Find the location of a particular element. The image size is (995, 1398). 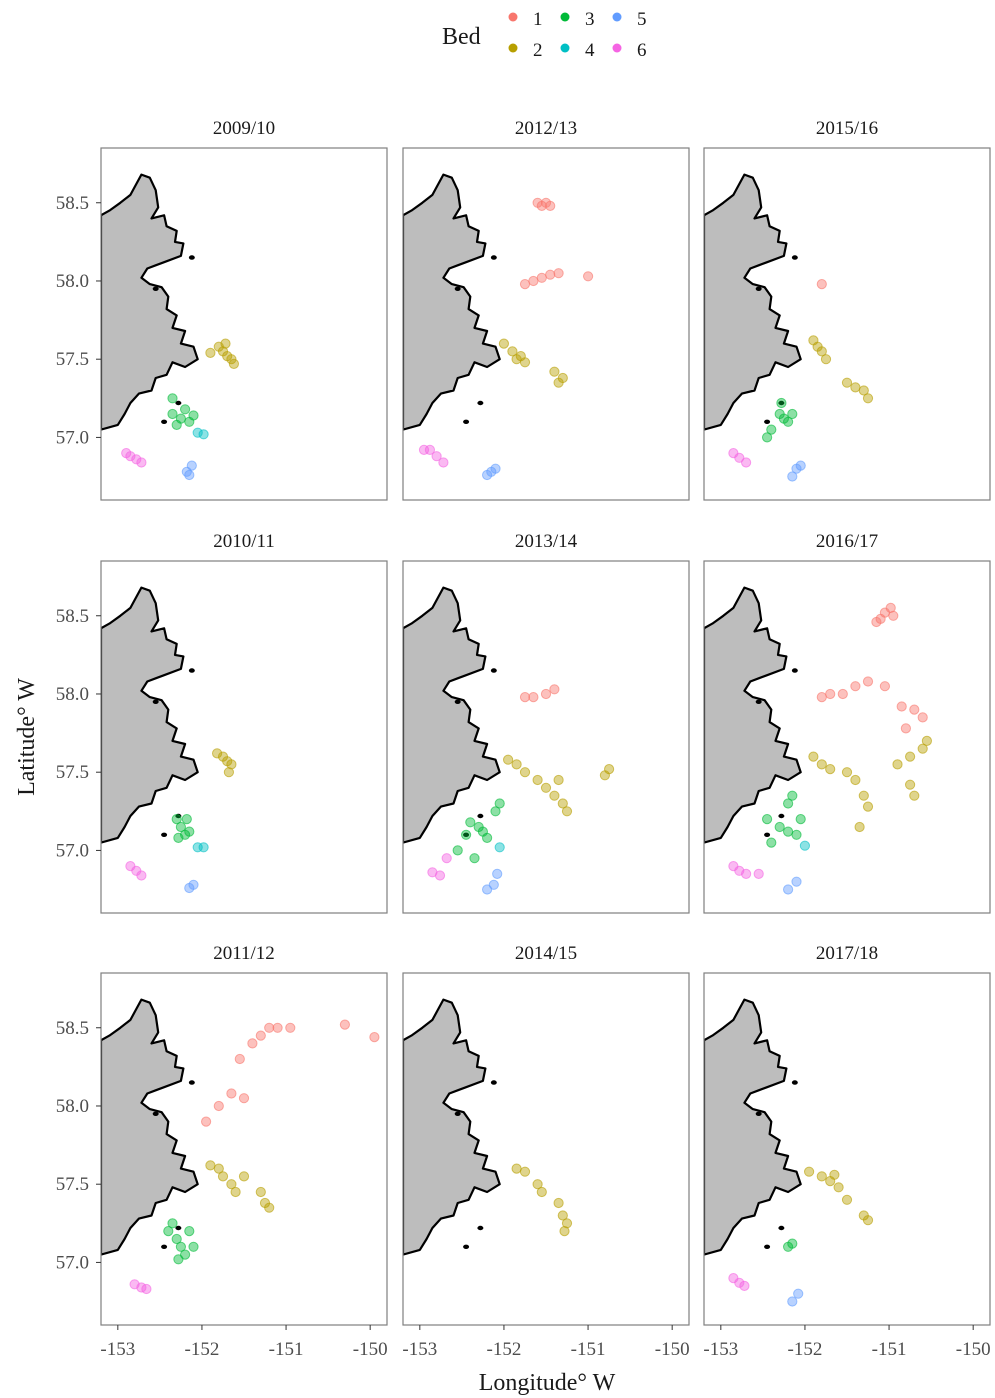

x-tick-label: -153 is located at coordinates (117, 1349).